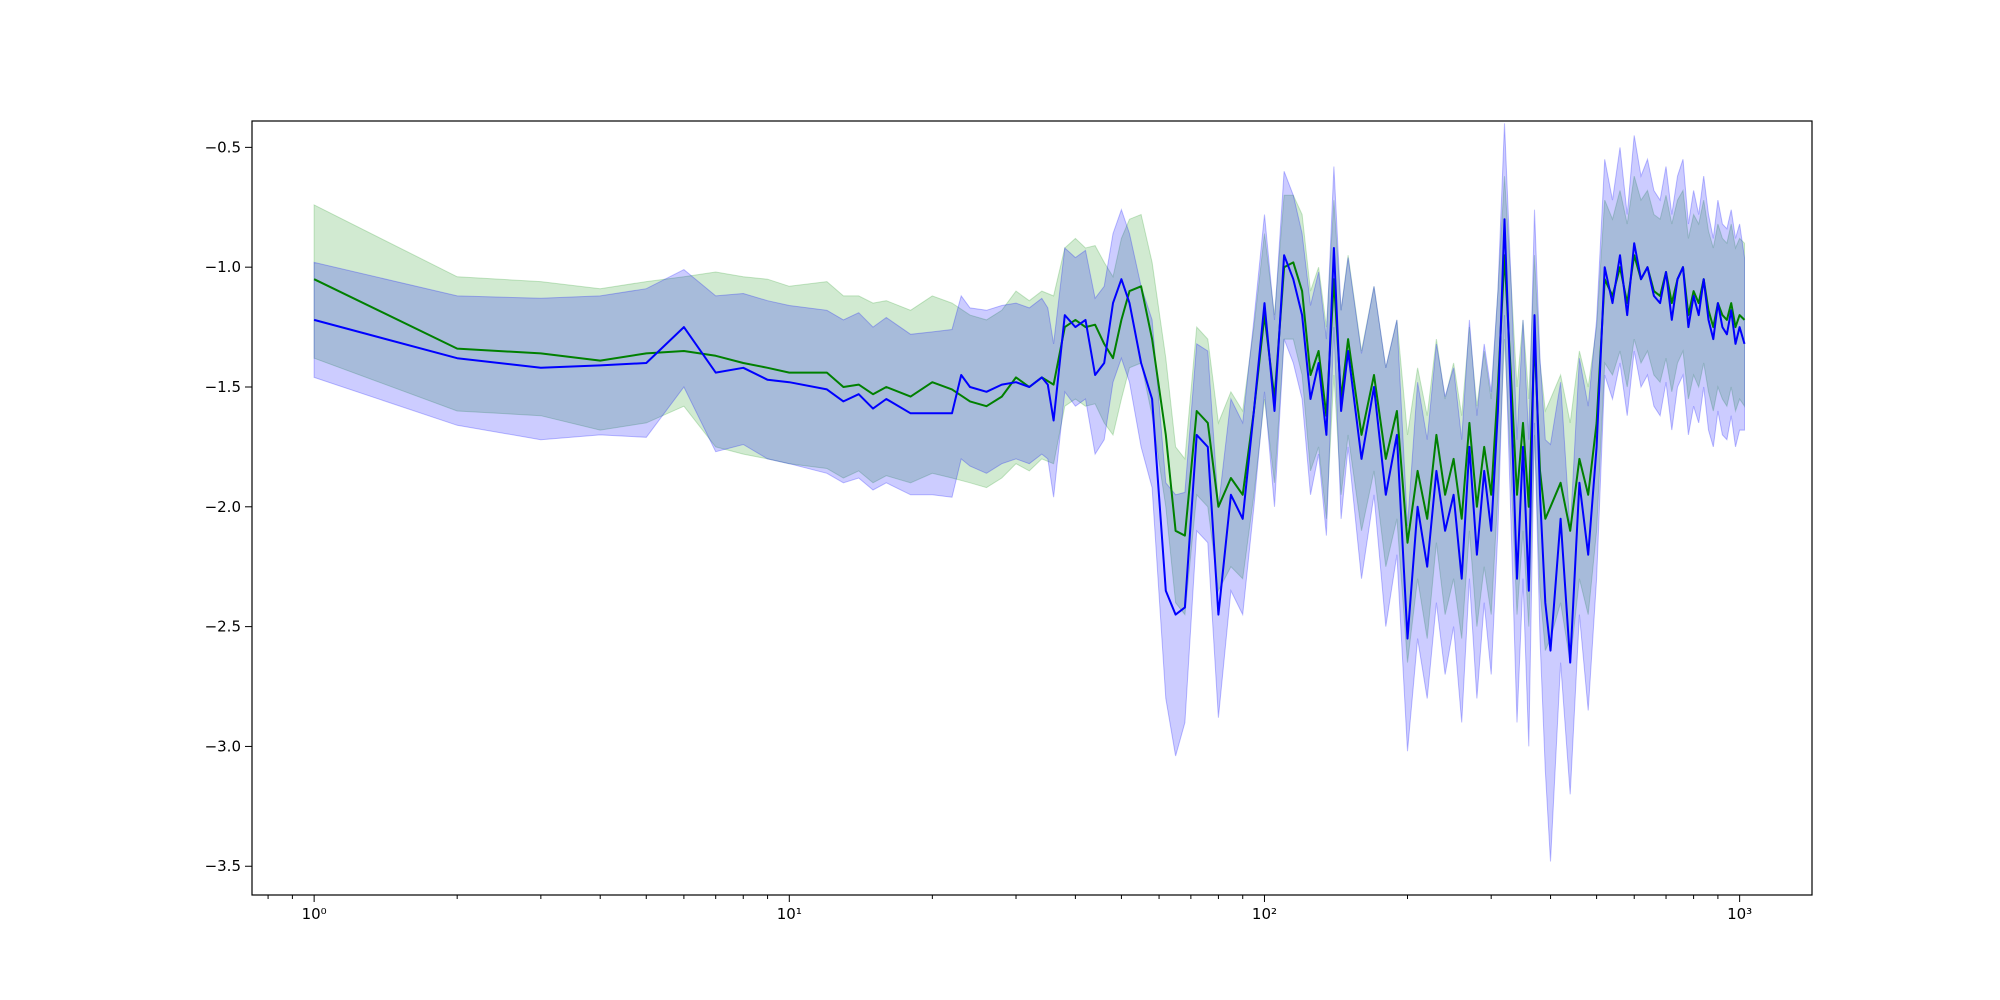 The image size is (2000, 1000). What do you see at coordinates (1264, 914) in the screenshot?
I see `x-tick-label: 10²` at bounding box center [1264, 914].